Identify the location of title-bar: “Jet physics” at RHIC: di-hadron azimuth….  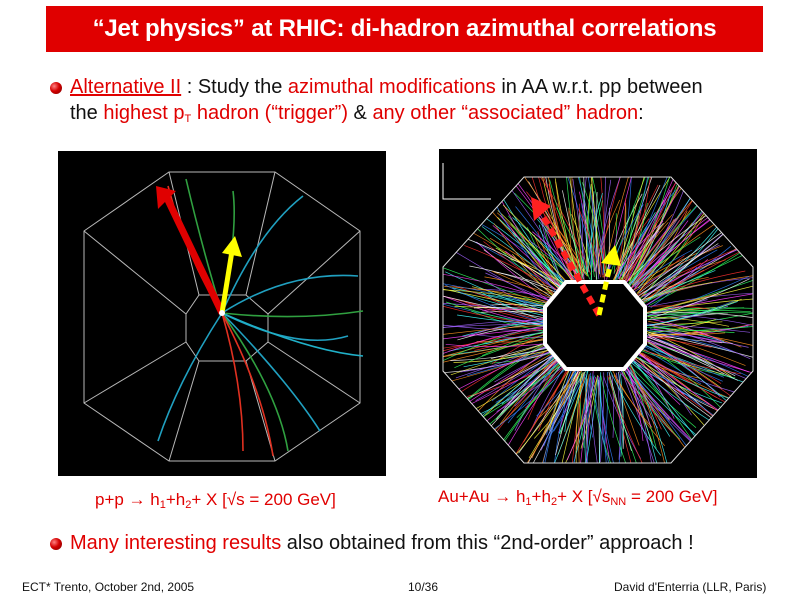
(404, 29).